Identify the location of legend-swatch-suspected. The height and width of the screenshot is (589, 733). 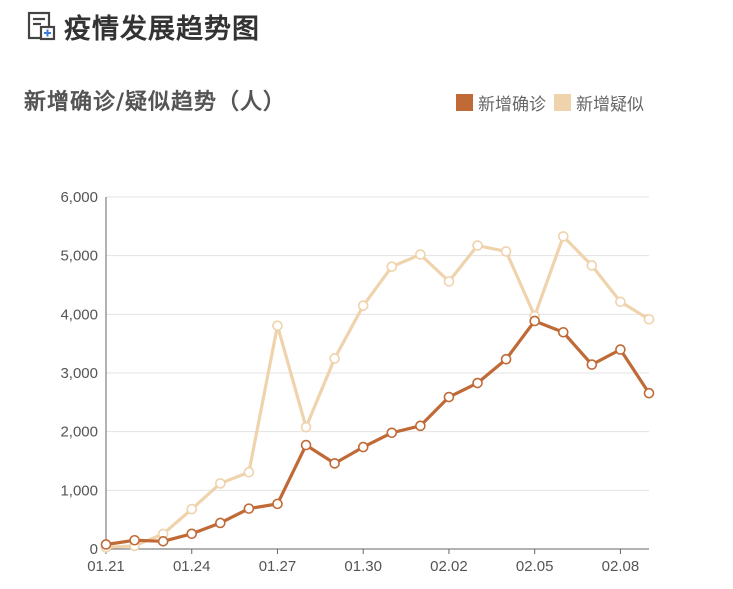
(562, 102).